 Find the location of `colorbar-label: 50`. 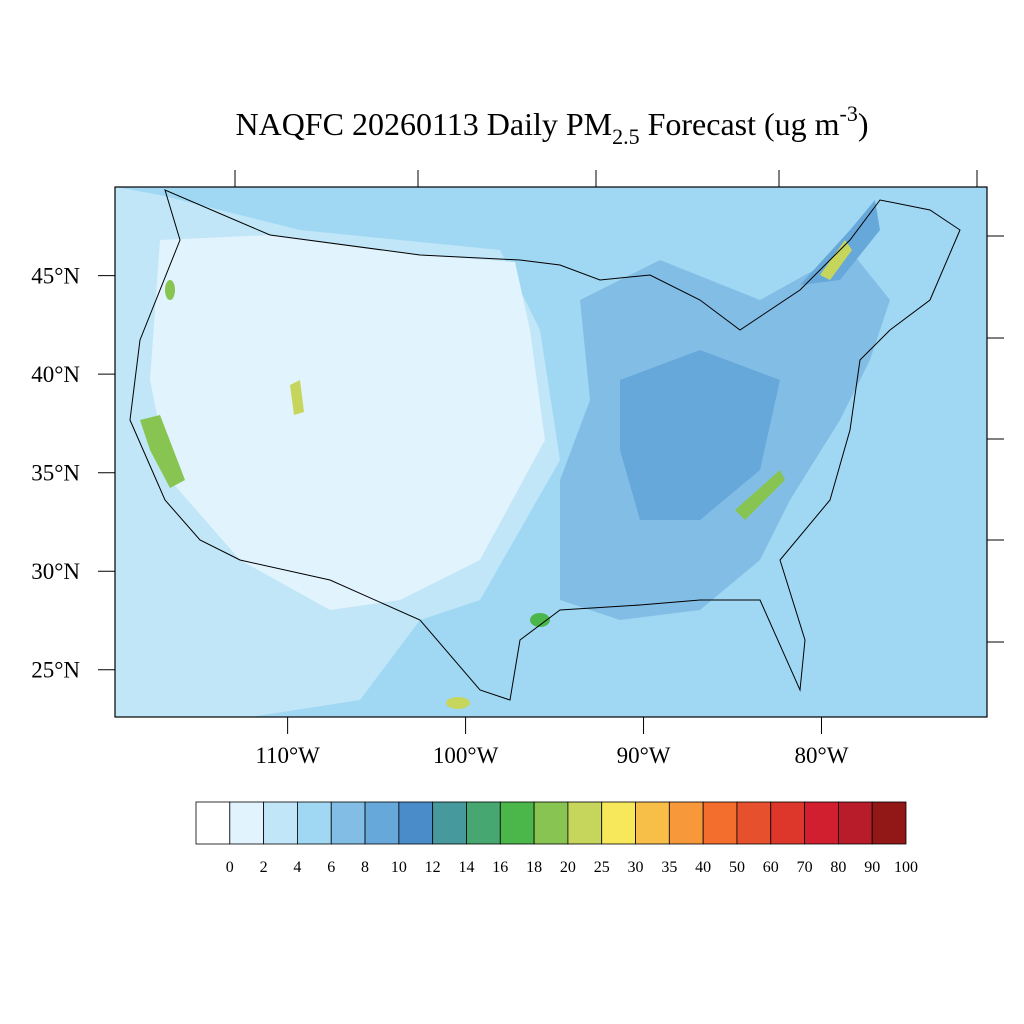

colorbar-label: 50 is located at coordinates (737, 867).